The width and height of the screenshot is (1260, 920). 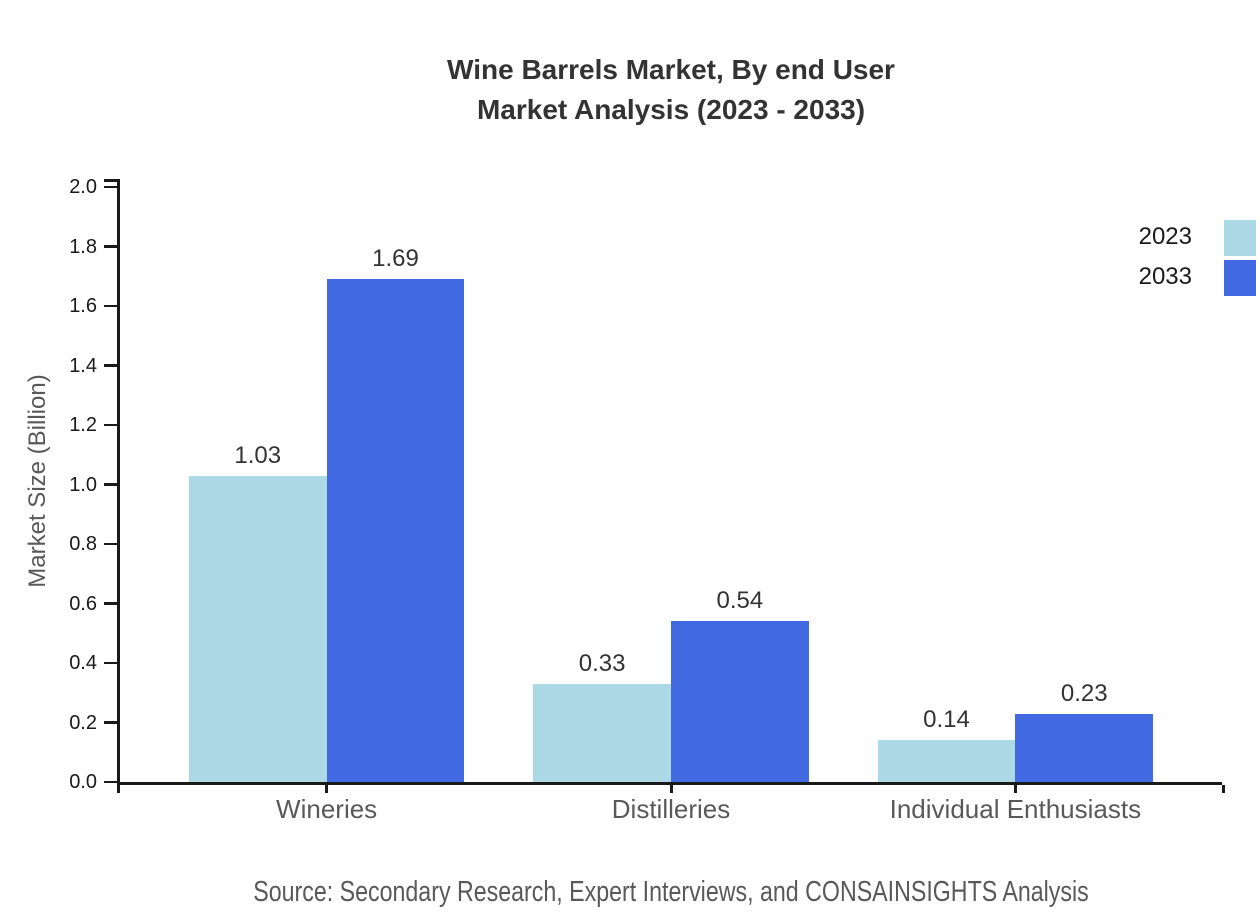 I want to click on bar-2033-wineries, so click(x=395, y=530).